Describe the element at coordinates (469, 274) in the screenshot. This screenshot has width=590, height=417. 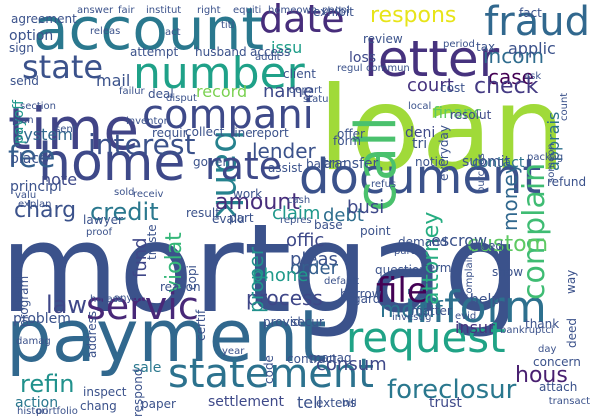
I see `cloud-word: complaint` at that location.